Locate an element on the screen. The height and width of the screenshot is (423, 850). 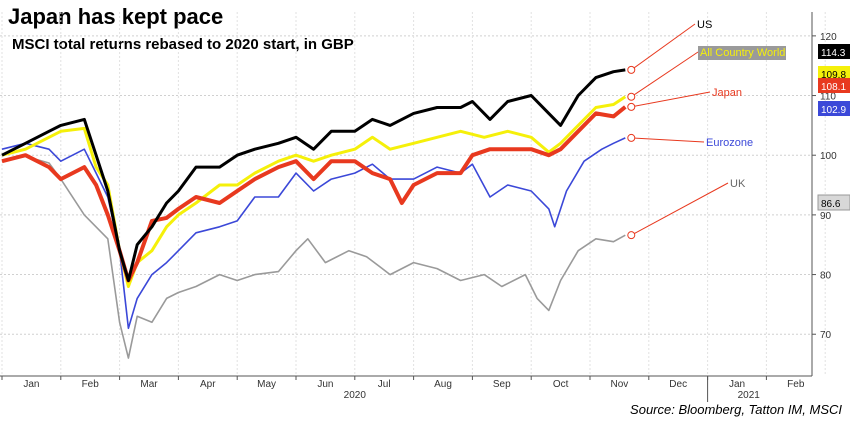
series-label: UK is located at coordinates (738, 184).